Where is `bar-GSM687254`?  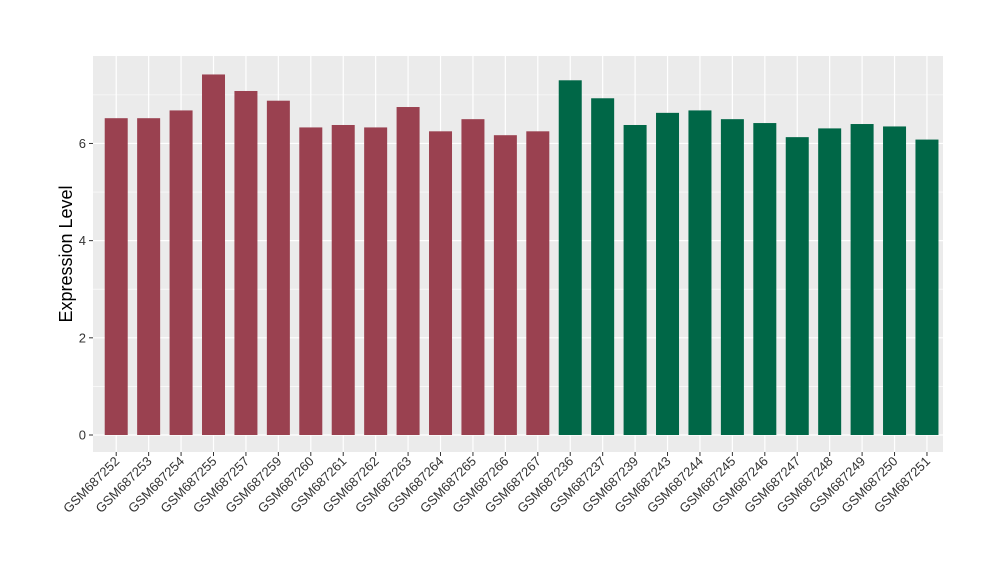 bar-GSM687254 is located at coordinates (181, 272).